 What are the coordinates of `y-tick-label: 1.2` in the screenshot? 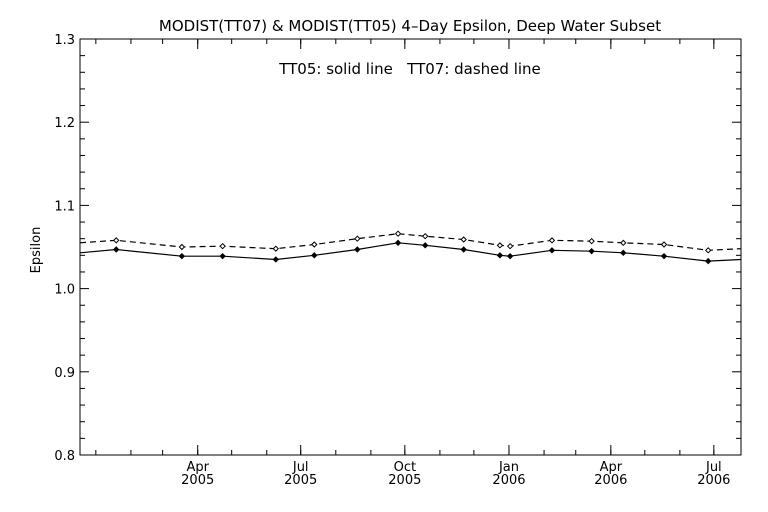 It's located at (64, 123).